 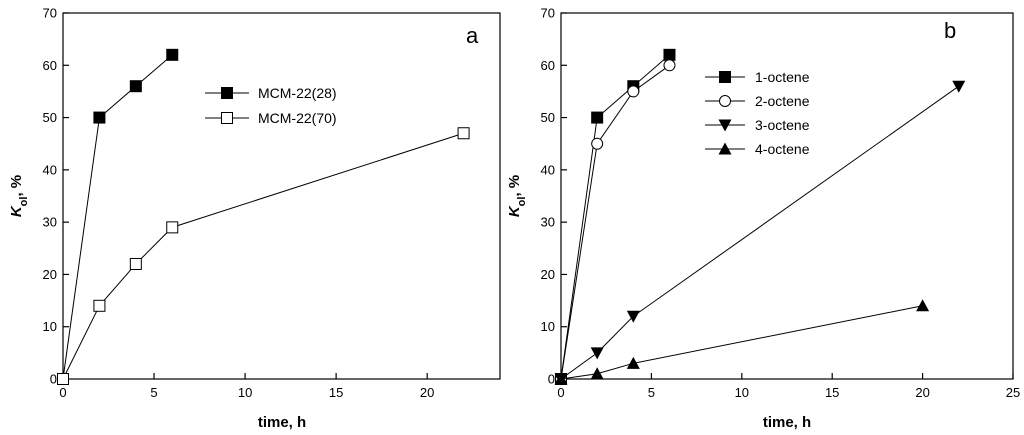 What do you see at coordinates (297, 118) in the screenshot?
I see `panel-a-legend-label-1: MCM-22(70)` at bounding box center [297, 118].